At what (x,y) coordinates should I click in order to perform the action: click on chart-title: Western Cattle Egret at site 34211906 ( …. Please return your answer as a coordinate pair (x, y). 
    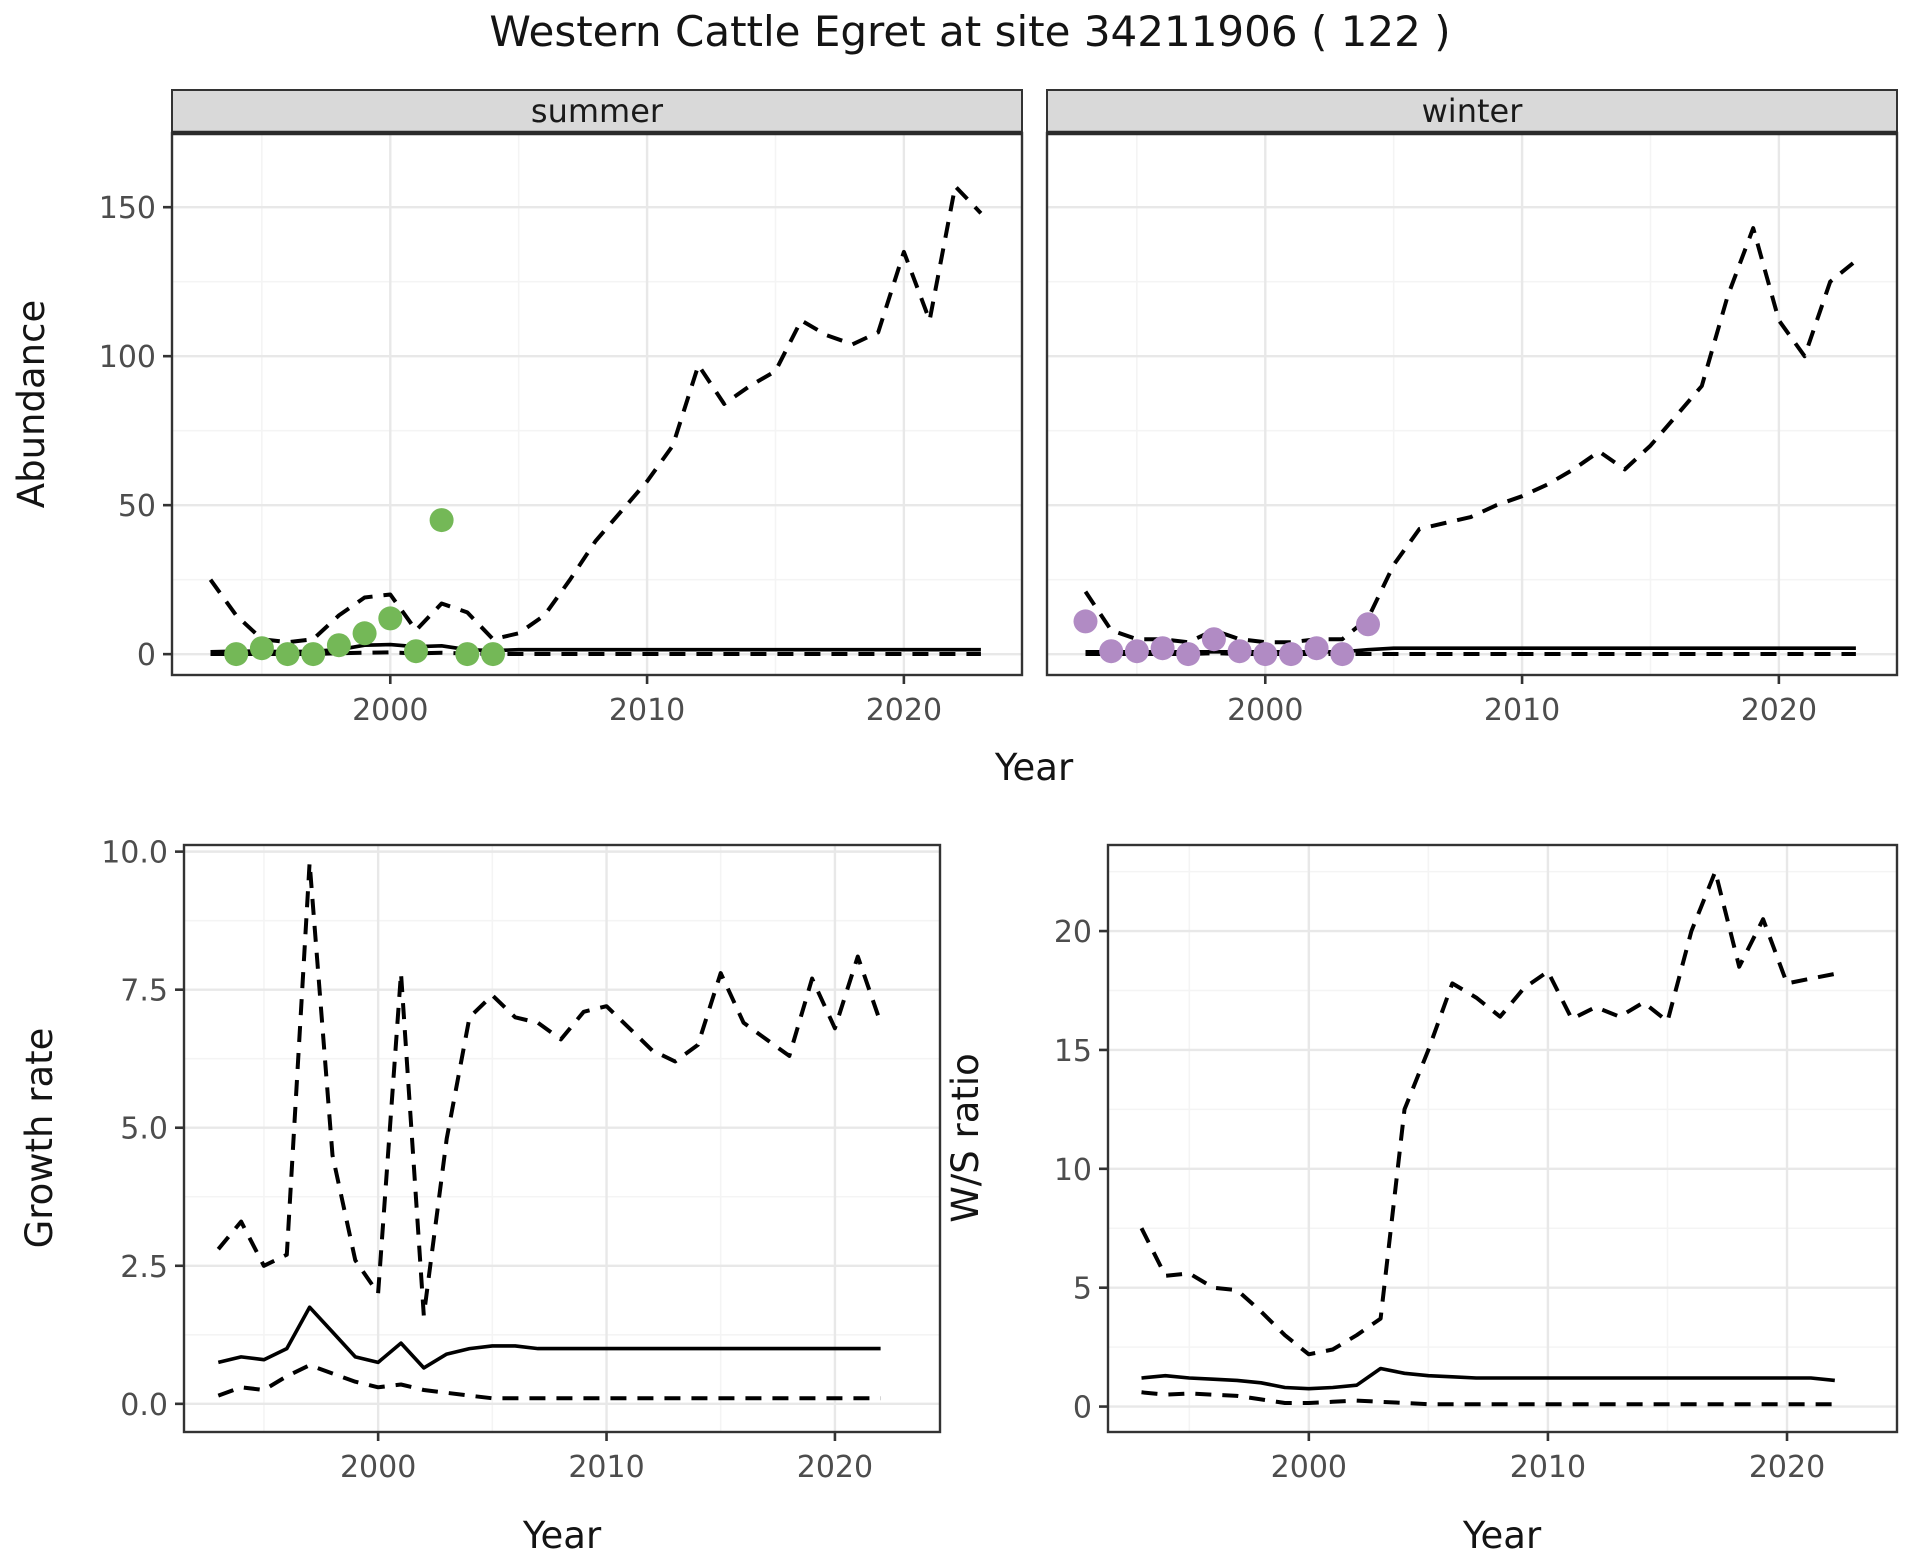
    Looking at the image, I should click on (969, 31).